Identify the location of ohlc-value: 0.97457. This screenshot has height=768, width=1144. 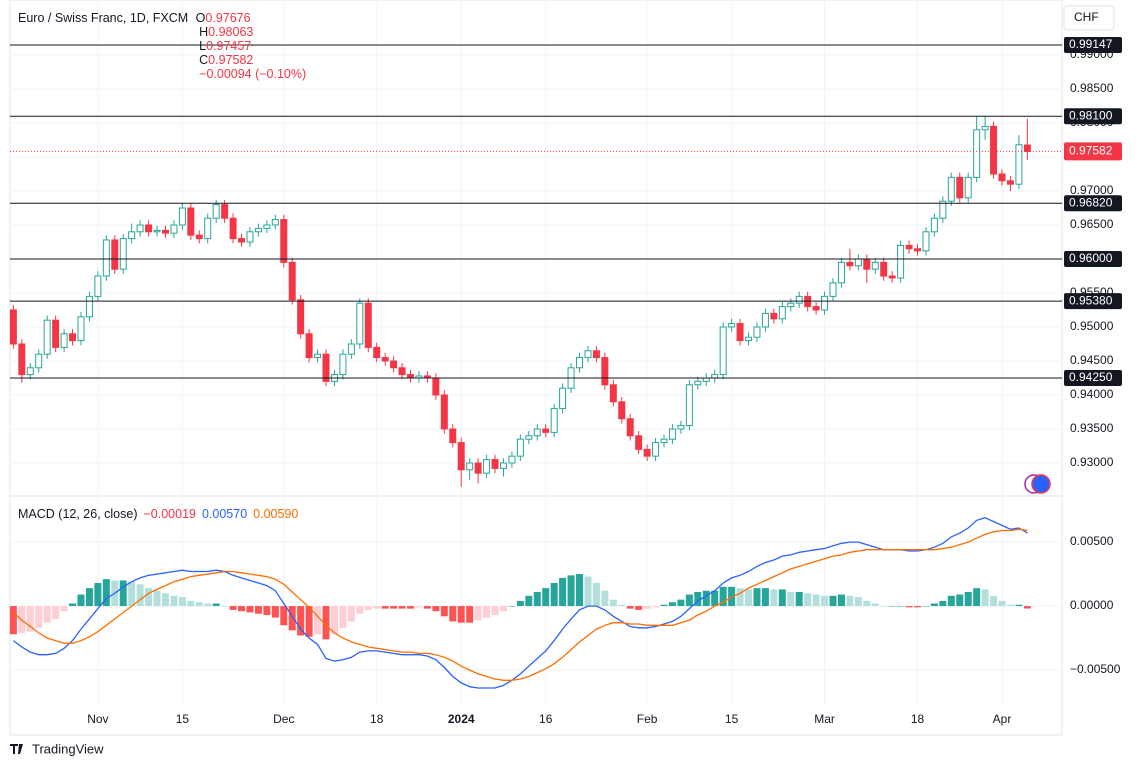
(229, 46).